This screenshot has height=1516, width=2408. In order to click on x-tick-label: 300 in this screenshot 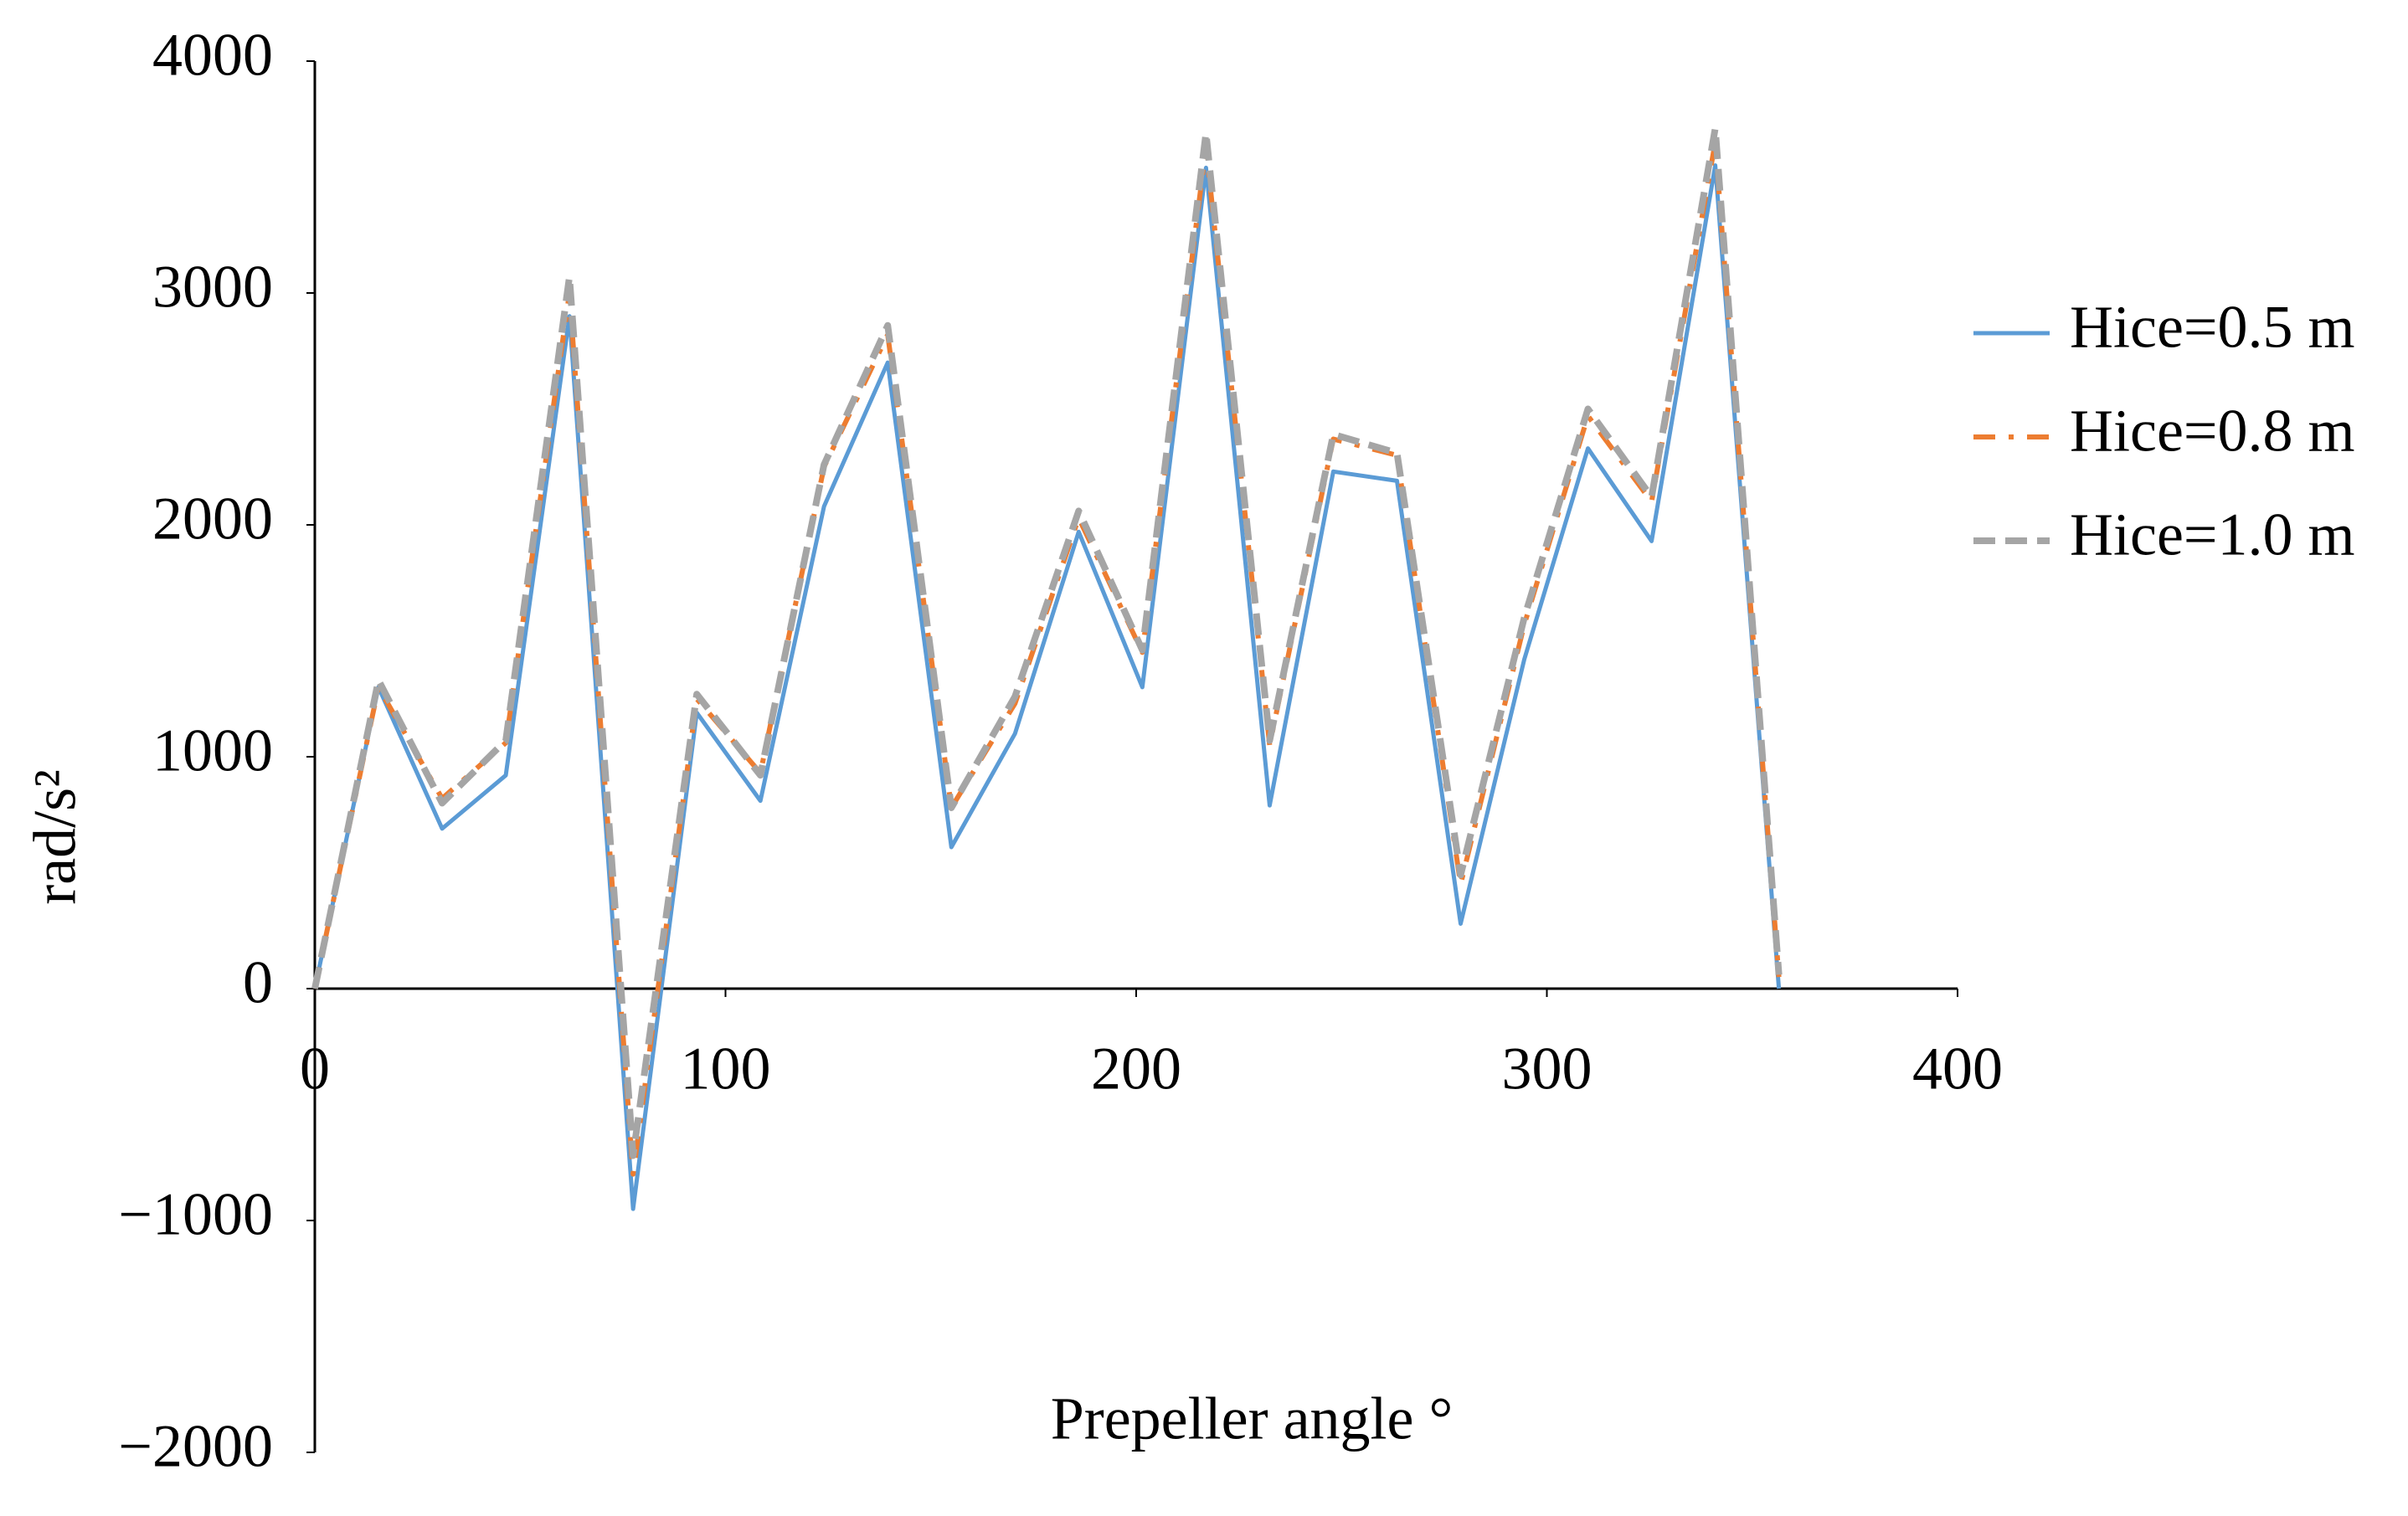, I will do `click(1547, 1069)`.